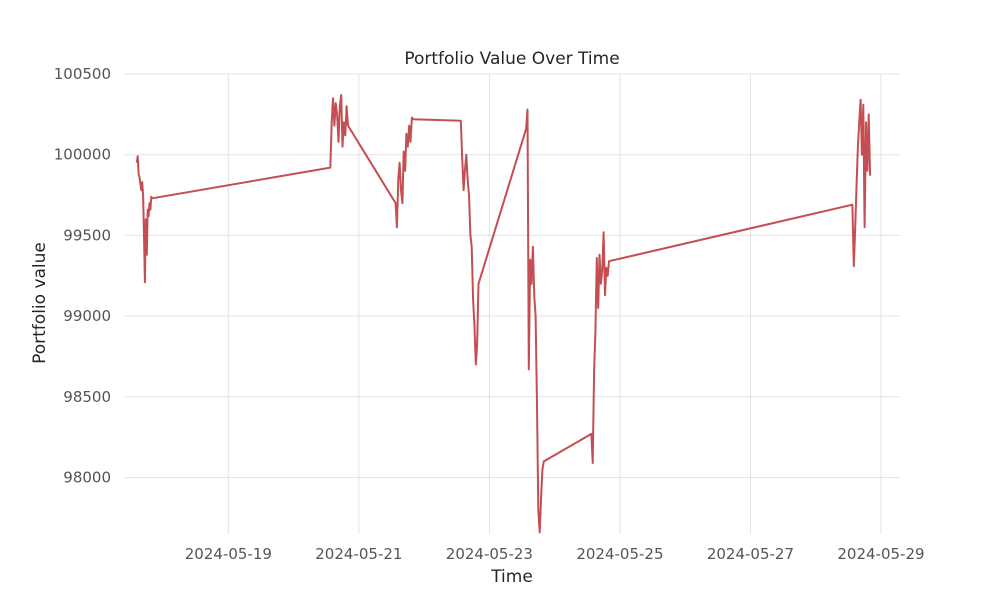 The height and width of the screenshot is (605, 1000). Describe the element at coordinates (87, 235) in the screenshot. I see `y-tick-label: 99500` at that location.